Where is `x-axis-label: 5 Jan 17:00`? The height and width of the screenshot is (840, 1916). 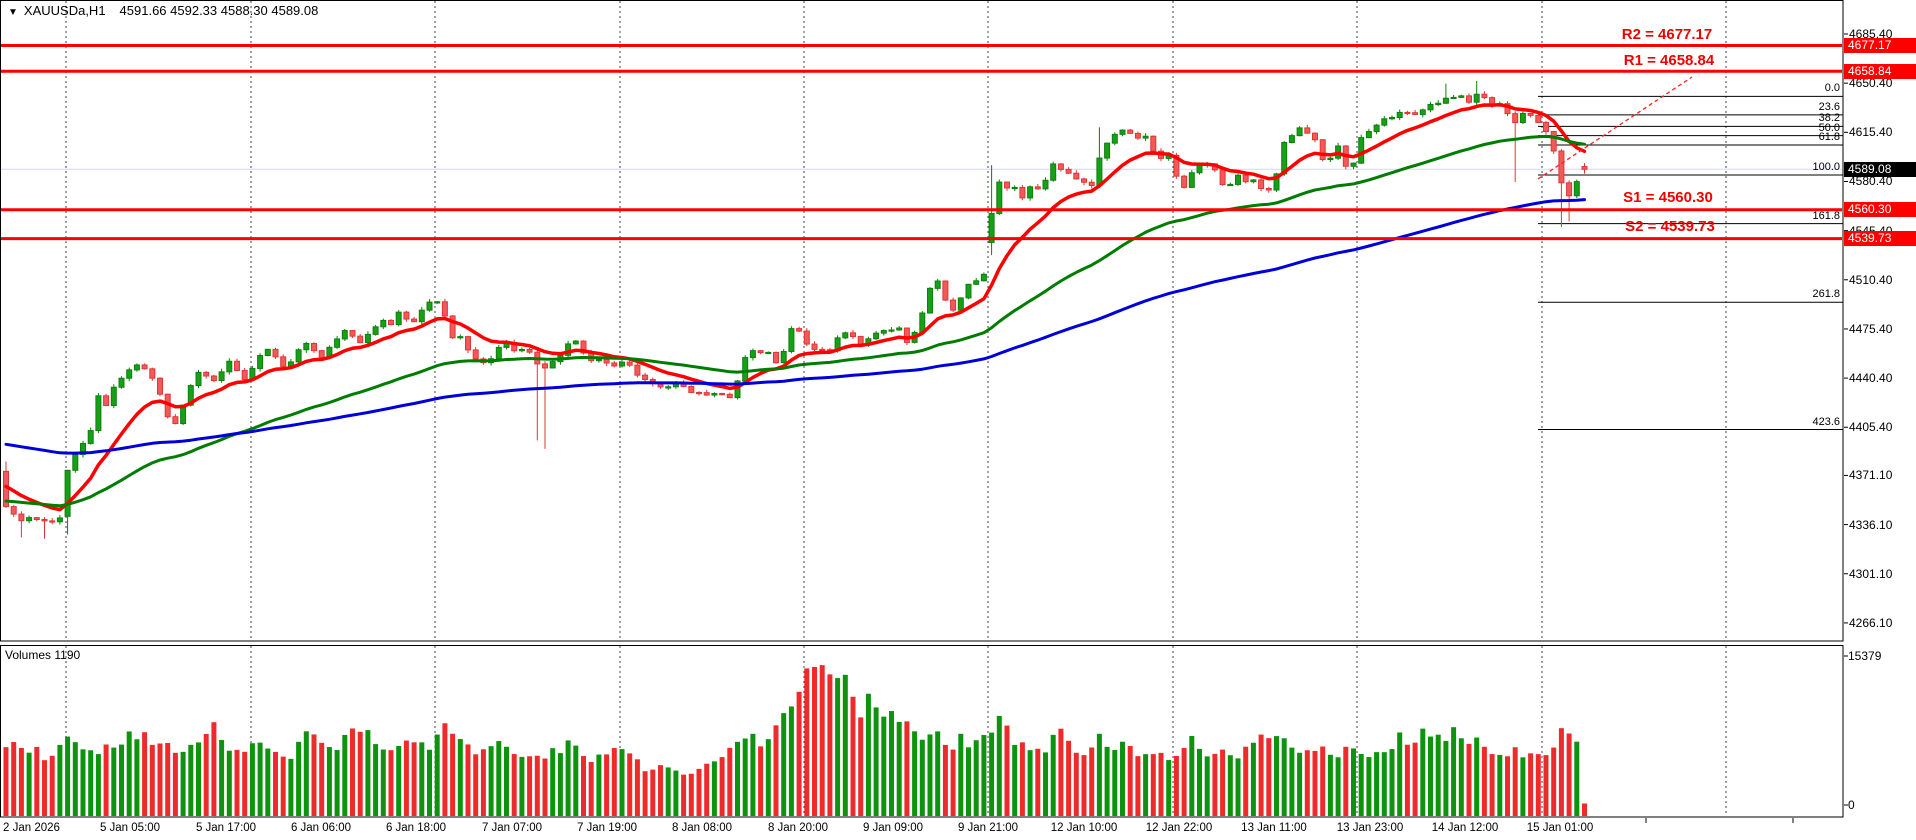
x-axis-label: 5 Jan 17:00 is located at coordinates (226, 828).